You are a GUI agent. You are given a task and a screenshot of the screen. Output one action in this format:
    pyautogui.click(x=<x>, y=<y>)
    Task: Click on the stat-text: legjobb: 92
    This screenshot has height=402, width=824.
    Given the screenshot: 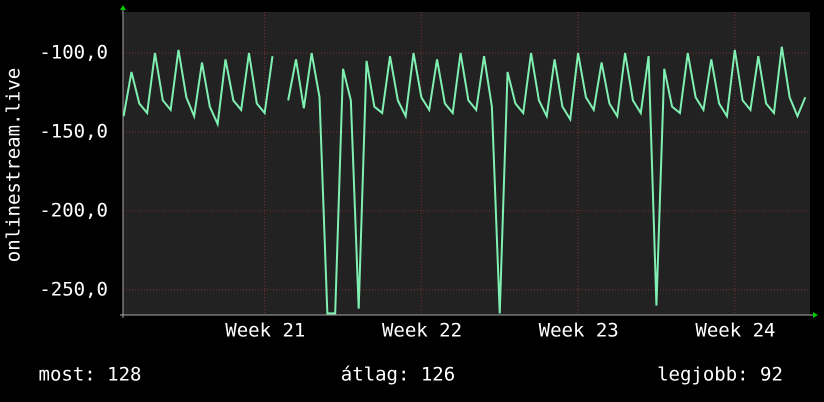 What is the action you would take?
    pyautogui.click(x=720, y=375)
    